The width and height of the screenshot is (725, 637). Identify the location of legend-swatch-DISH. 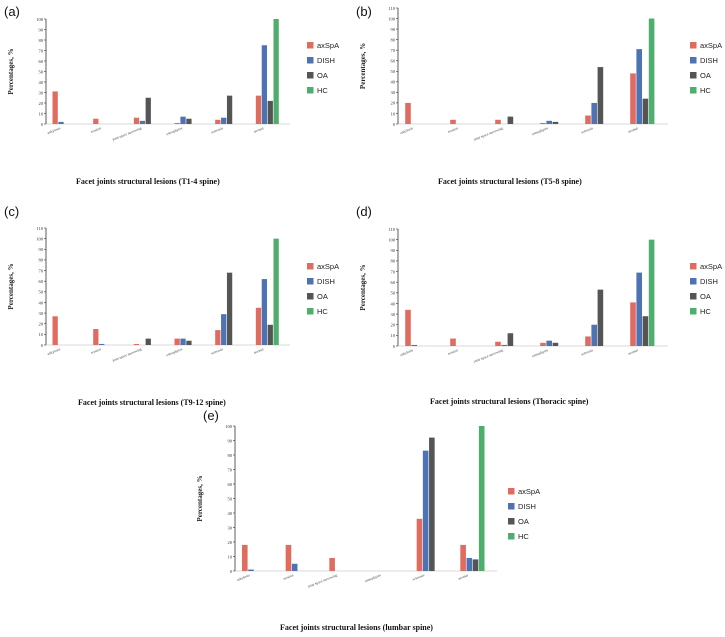
(693, 60).